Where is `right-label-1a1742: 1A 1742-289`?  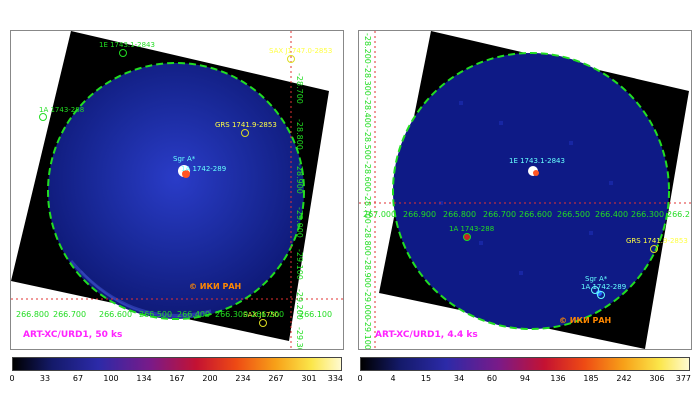
right-label-1a1742: 1A 1742-289 is located at coordinates (603, 287).